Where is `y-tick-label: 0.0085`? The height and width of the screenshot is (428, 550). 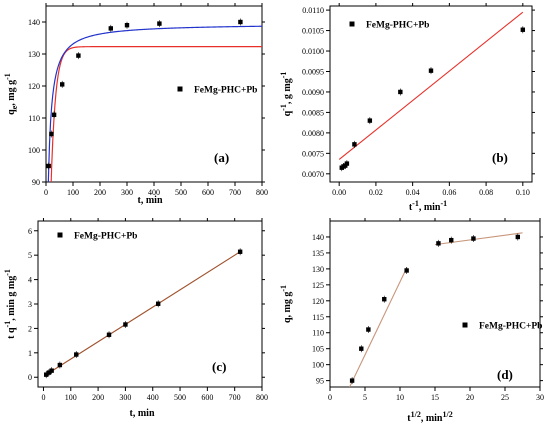
y-tick-label: 0.0085 is located at coordinates (313, 112).